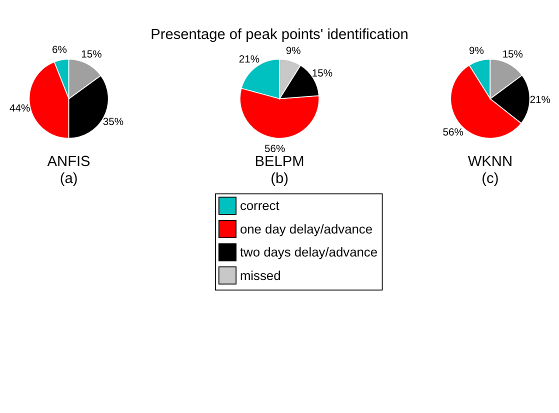 Image resolution: width=559 pixels, height=413 pixels. Describe the element at coordinates (59, 50) in the screenshot. I see `data-label: 6%` at that location.